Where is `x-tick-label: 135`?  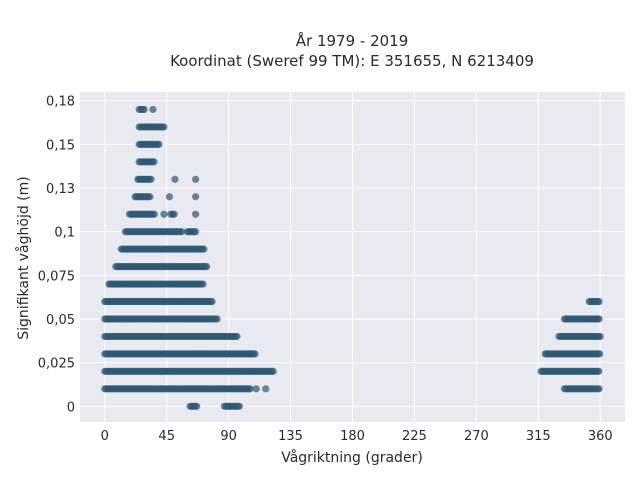 x-tick-label: 135 is located at coordinates (290, 436).